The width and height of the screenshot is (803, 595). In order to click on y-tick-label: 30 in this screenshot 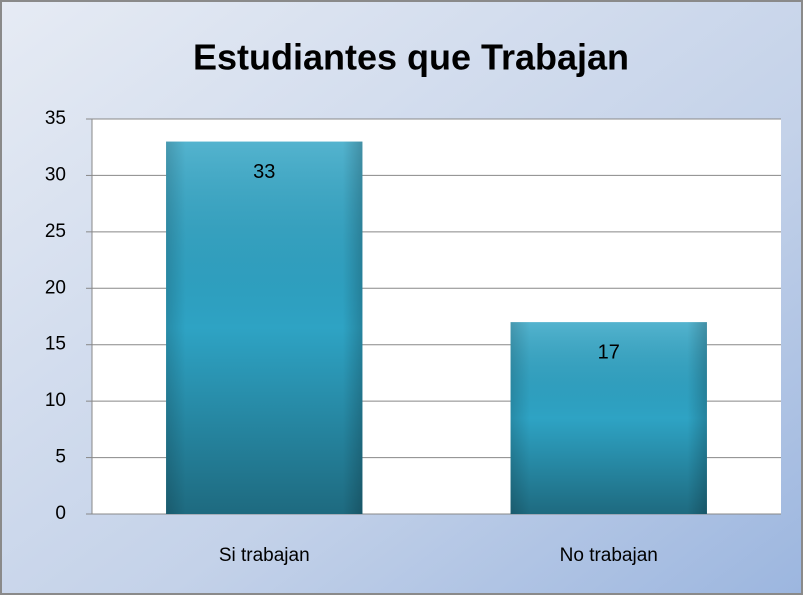, I will do `click(55, 174)`.